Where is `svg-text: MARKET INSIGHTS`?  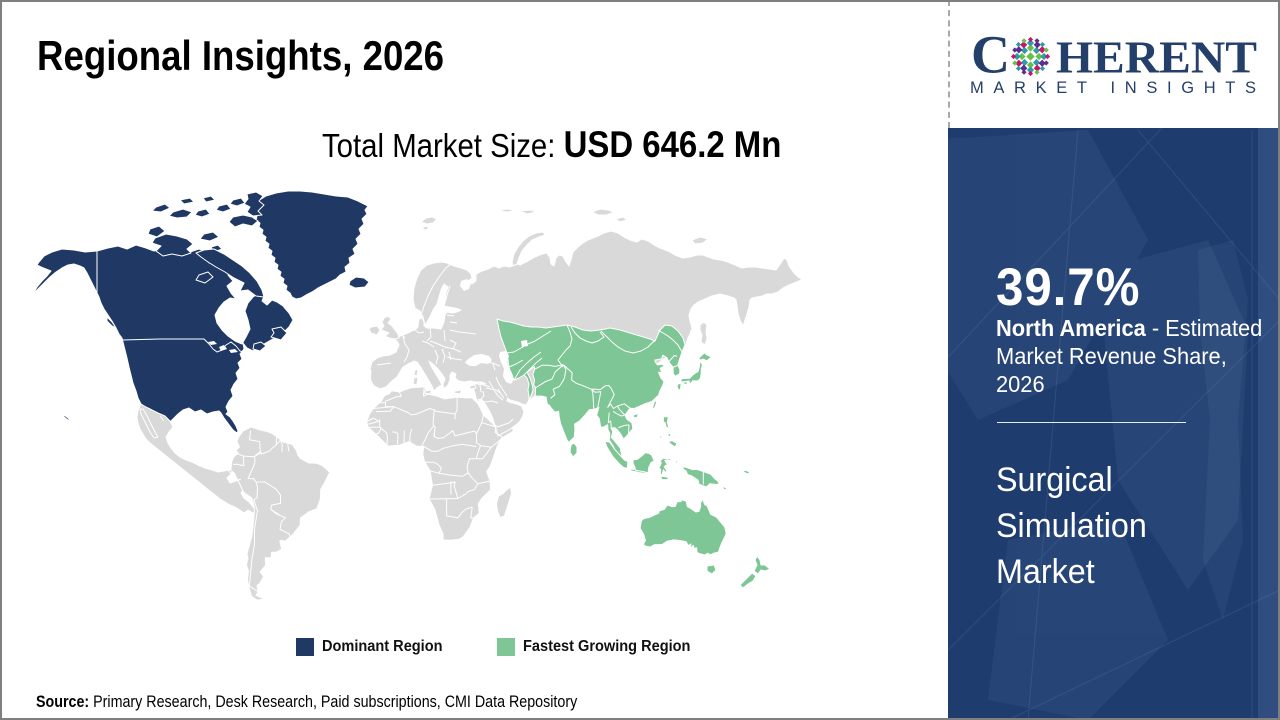 svg-text: MARKET INSIGHTS is located at coordinates (1113, 88).